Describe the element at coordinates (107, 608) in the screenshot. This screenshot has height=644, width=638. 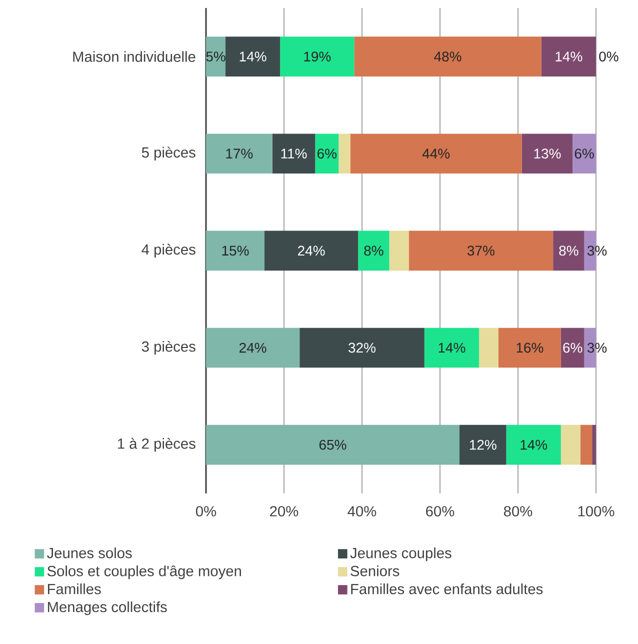
I see `legend-label: Menages collectifs` at that location.